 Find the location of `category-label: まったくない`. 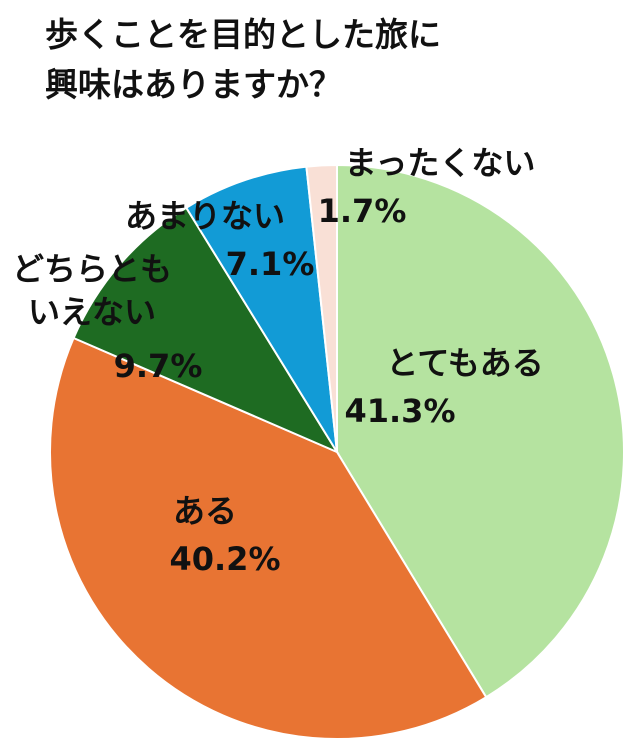

category-label: まったくない is located at coordinates (440, 163).